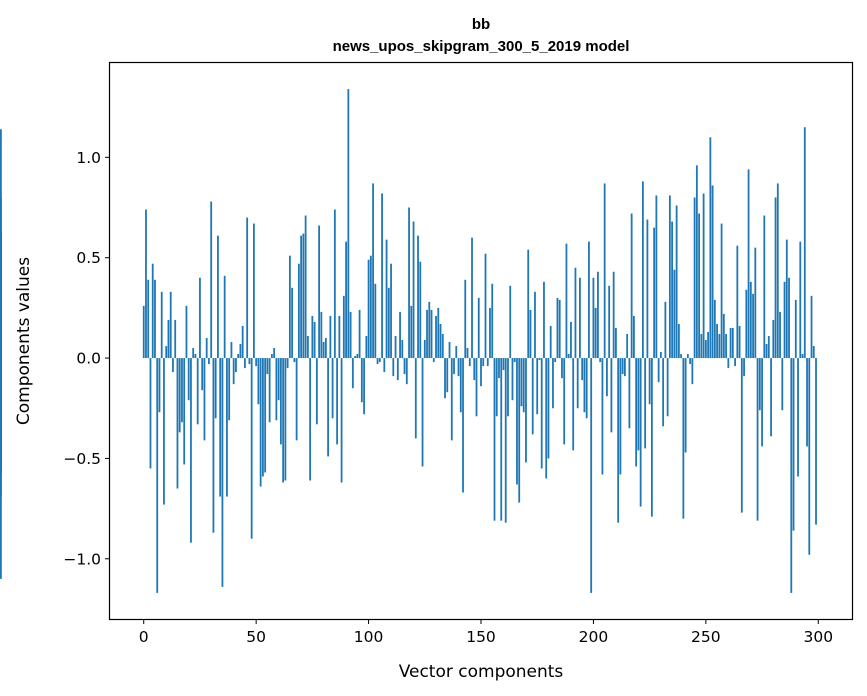 The width and height of the screenshot is (867, 696). What do you see at coordinates (88, 158) in the screenshot?
I see `y-tick-label: 1.0` at bounding box center [88, 158].